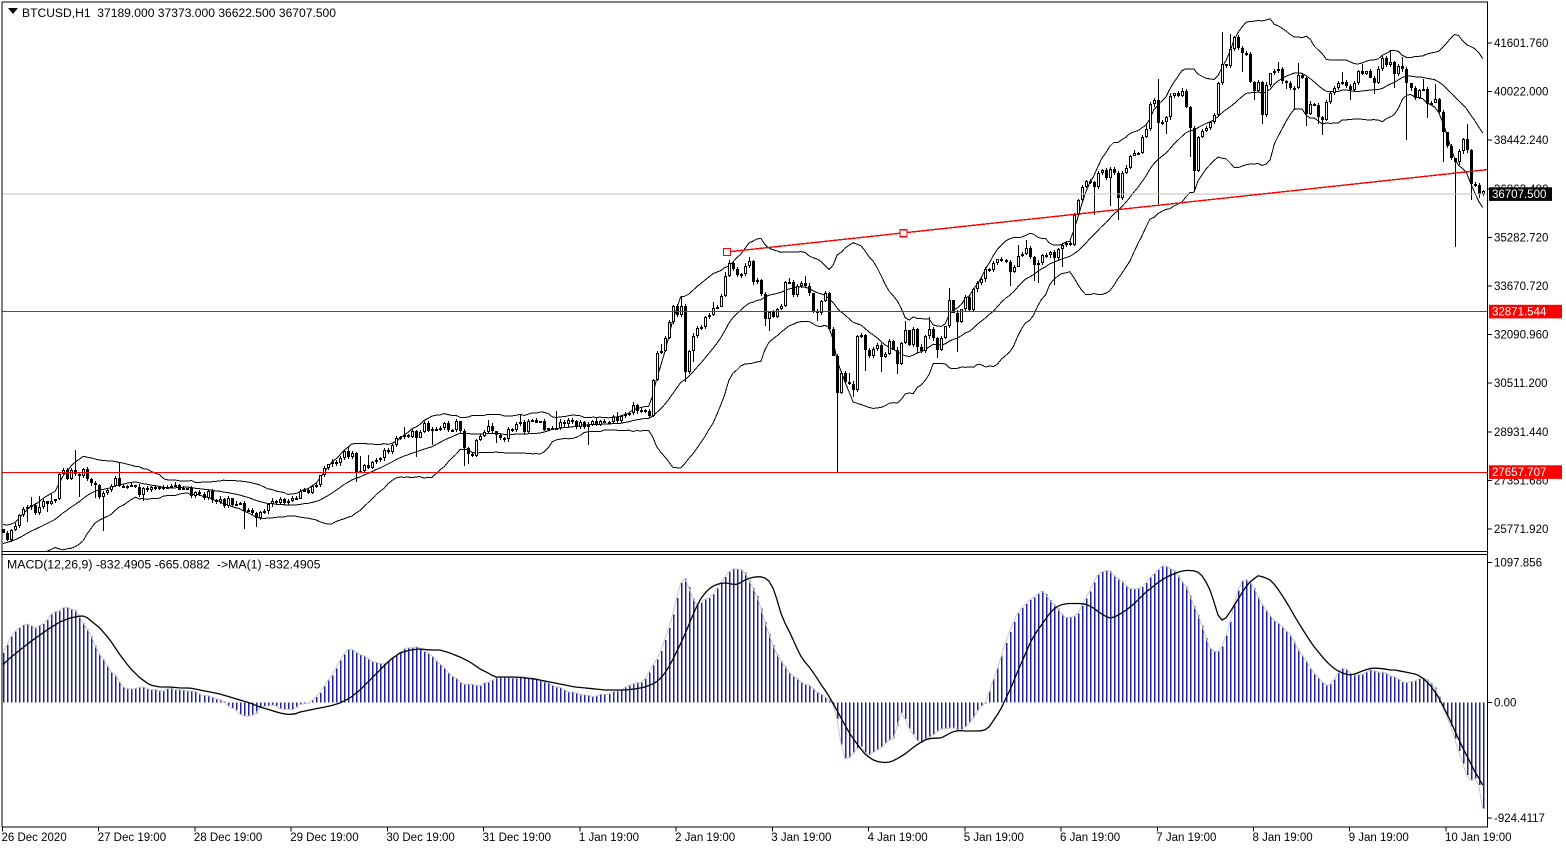  Describe the element at coordinates (1521, 238) in the screenshot. I see `svg-text: 35282.720` at that location.